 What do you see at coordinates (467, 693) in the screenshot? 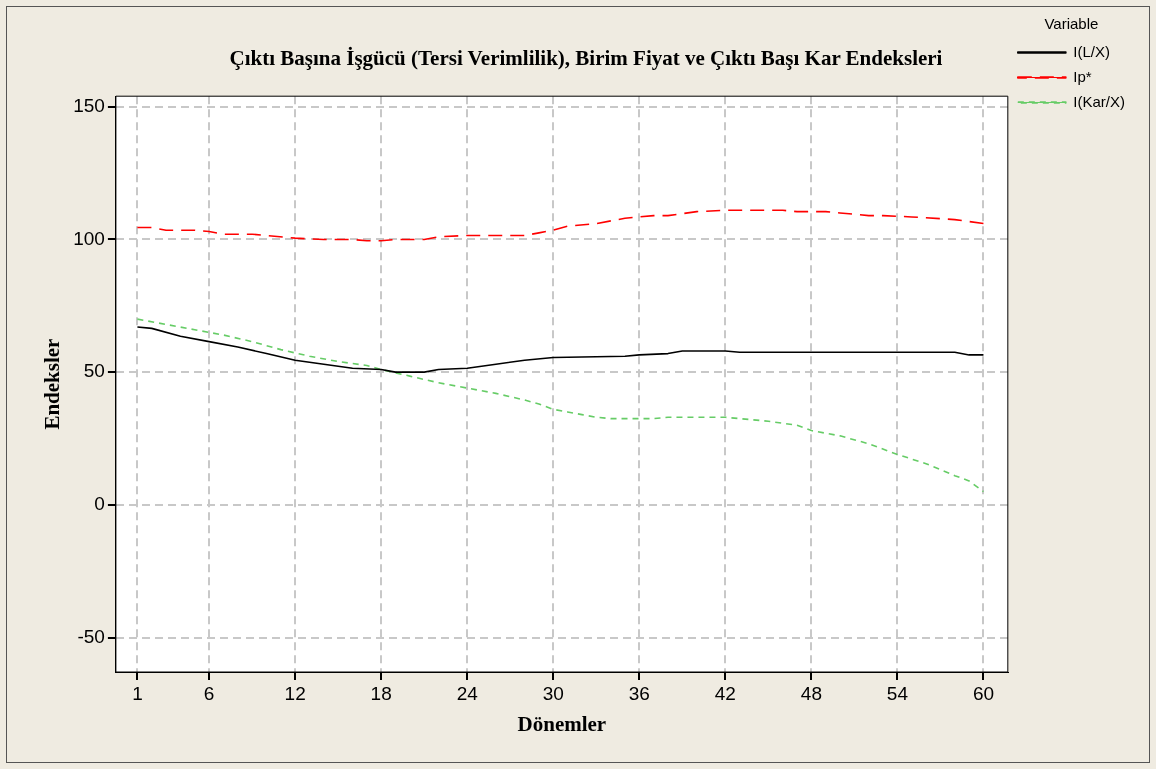
I see `x-tick-label: 24` at bounding box center [467, 693].